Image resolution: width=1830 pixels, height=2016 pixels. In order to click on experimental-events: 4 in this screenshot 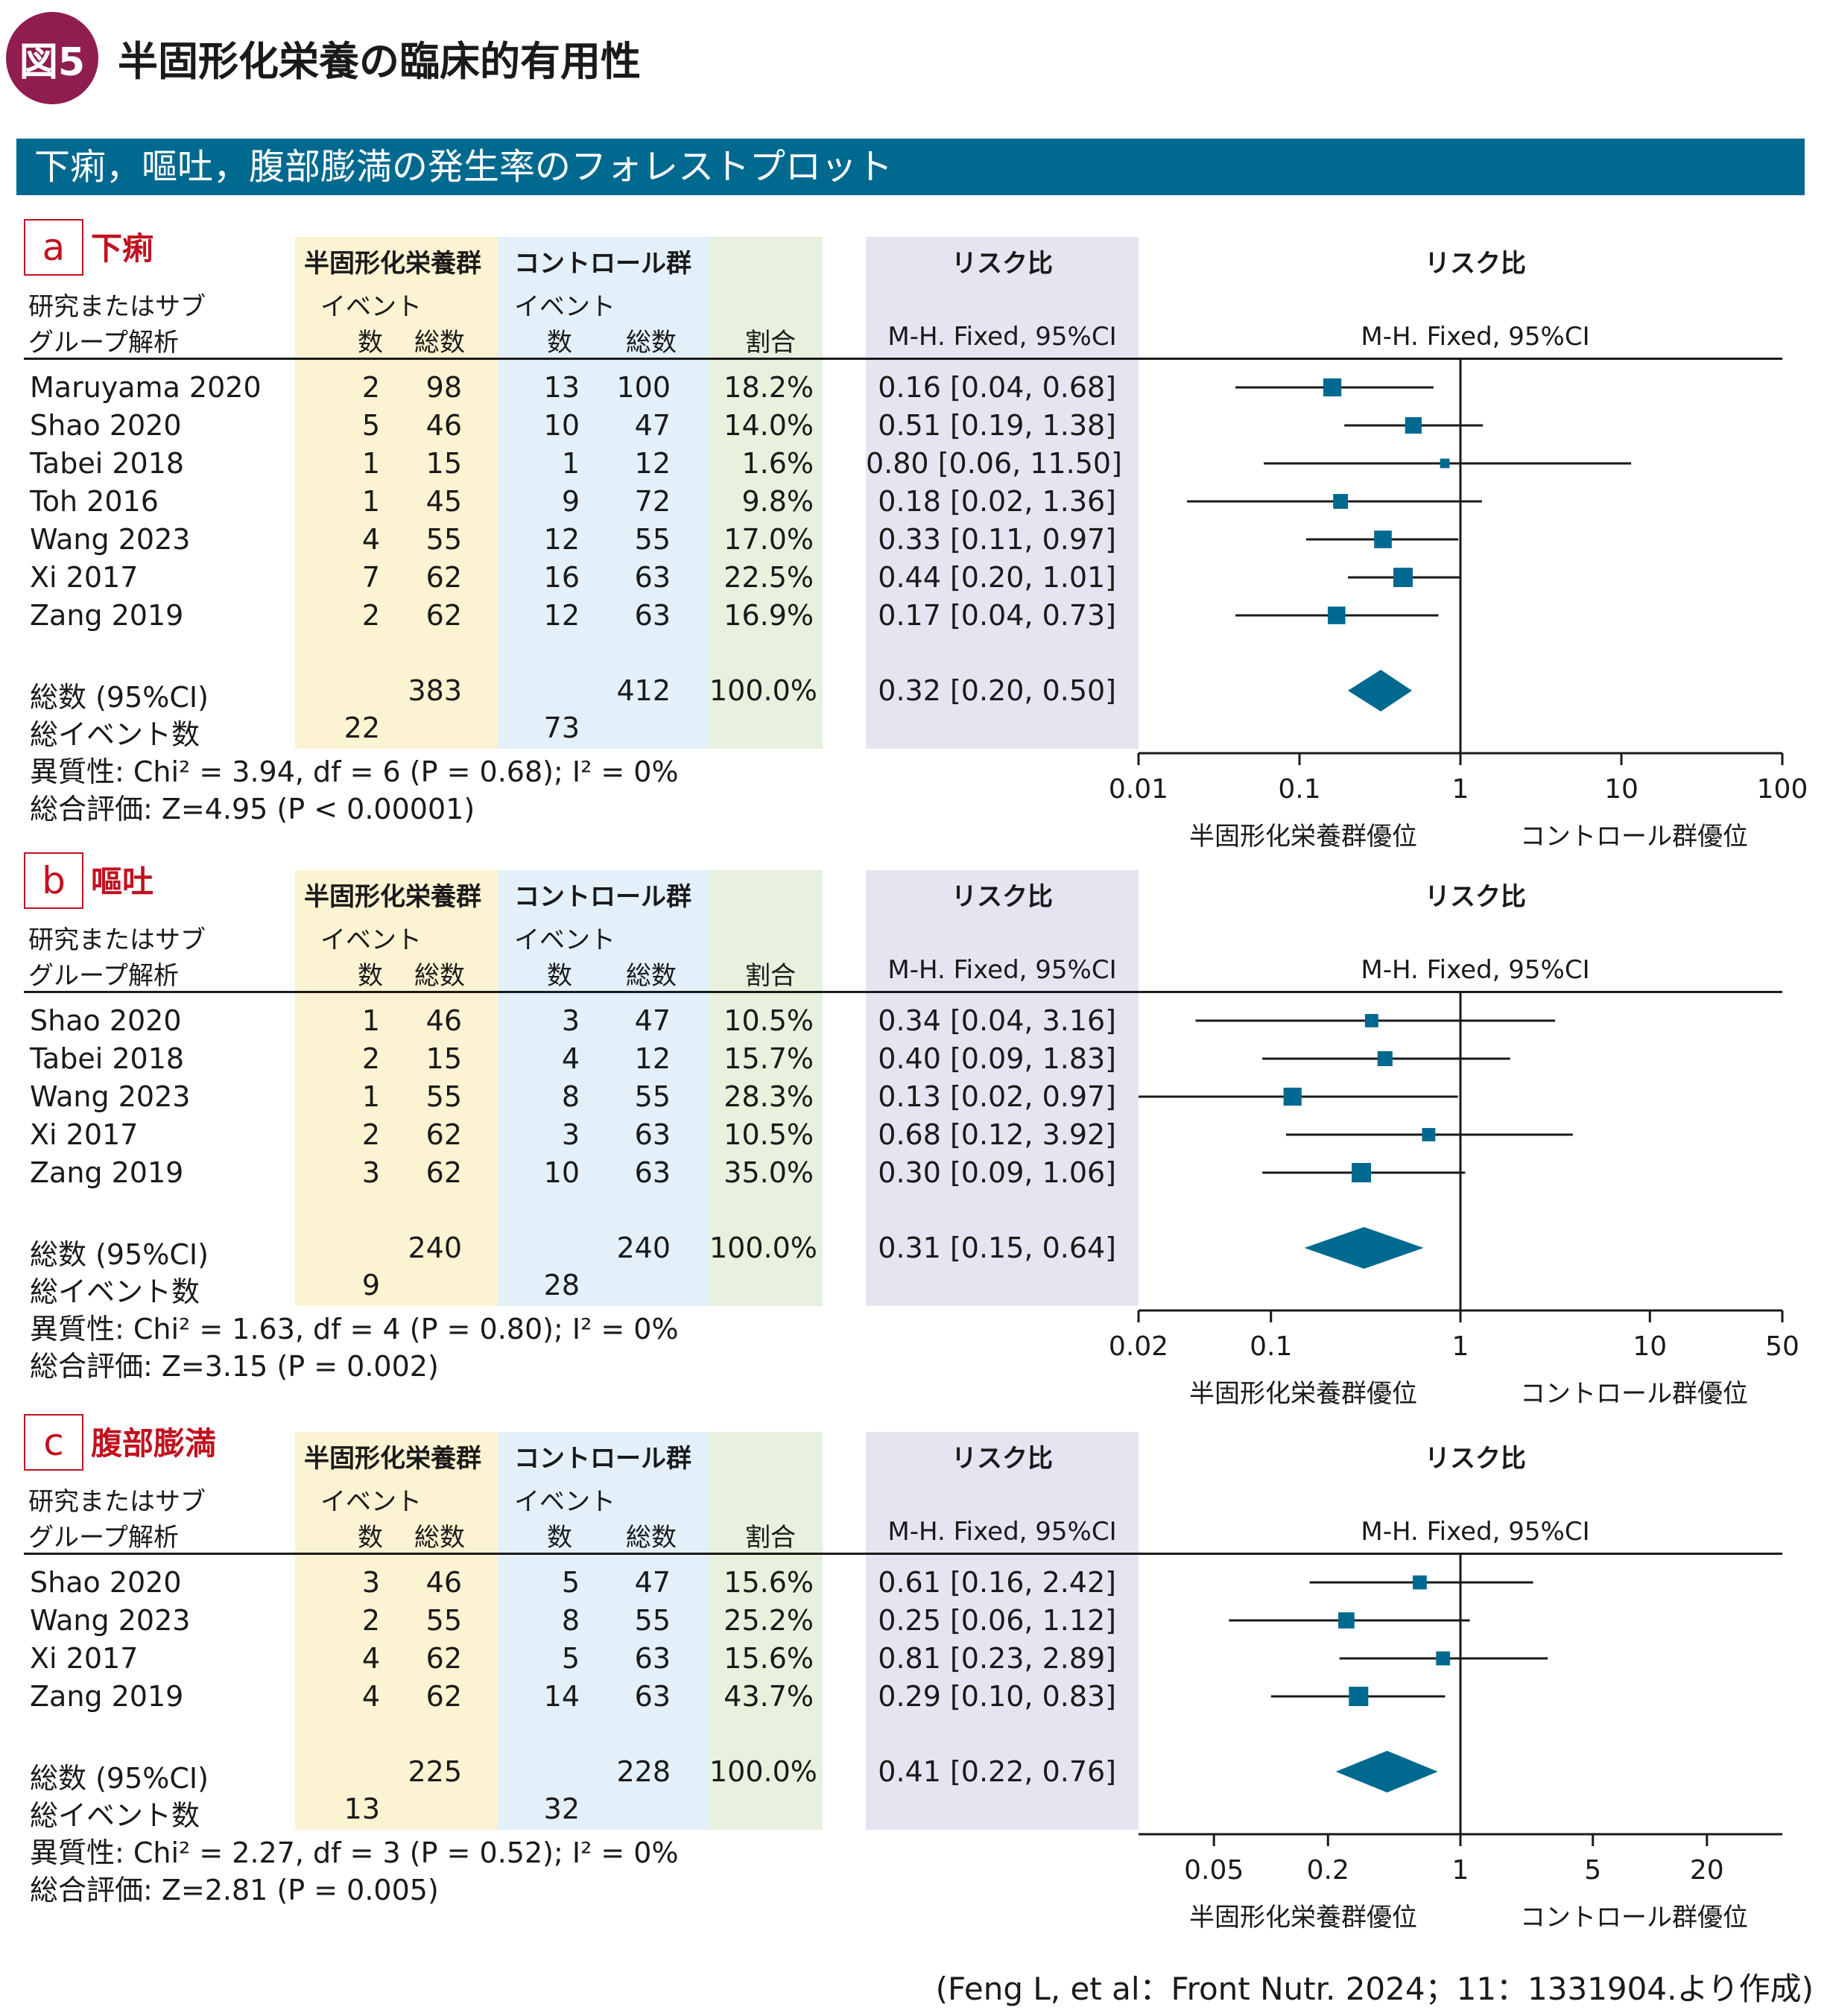, I will do `click(370, 1658)`.